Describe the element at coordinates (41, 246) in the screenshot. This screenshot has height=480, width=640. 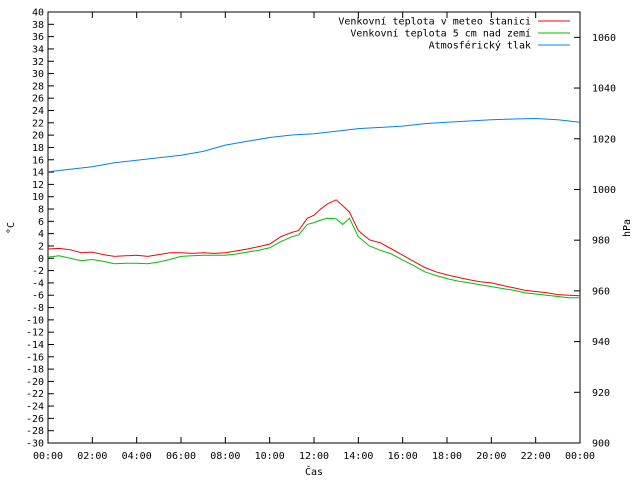
I see `y-tick-label: 2` at that location.